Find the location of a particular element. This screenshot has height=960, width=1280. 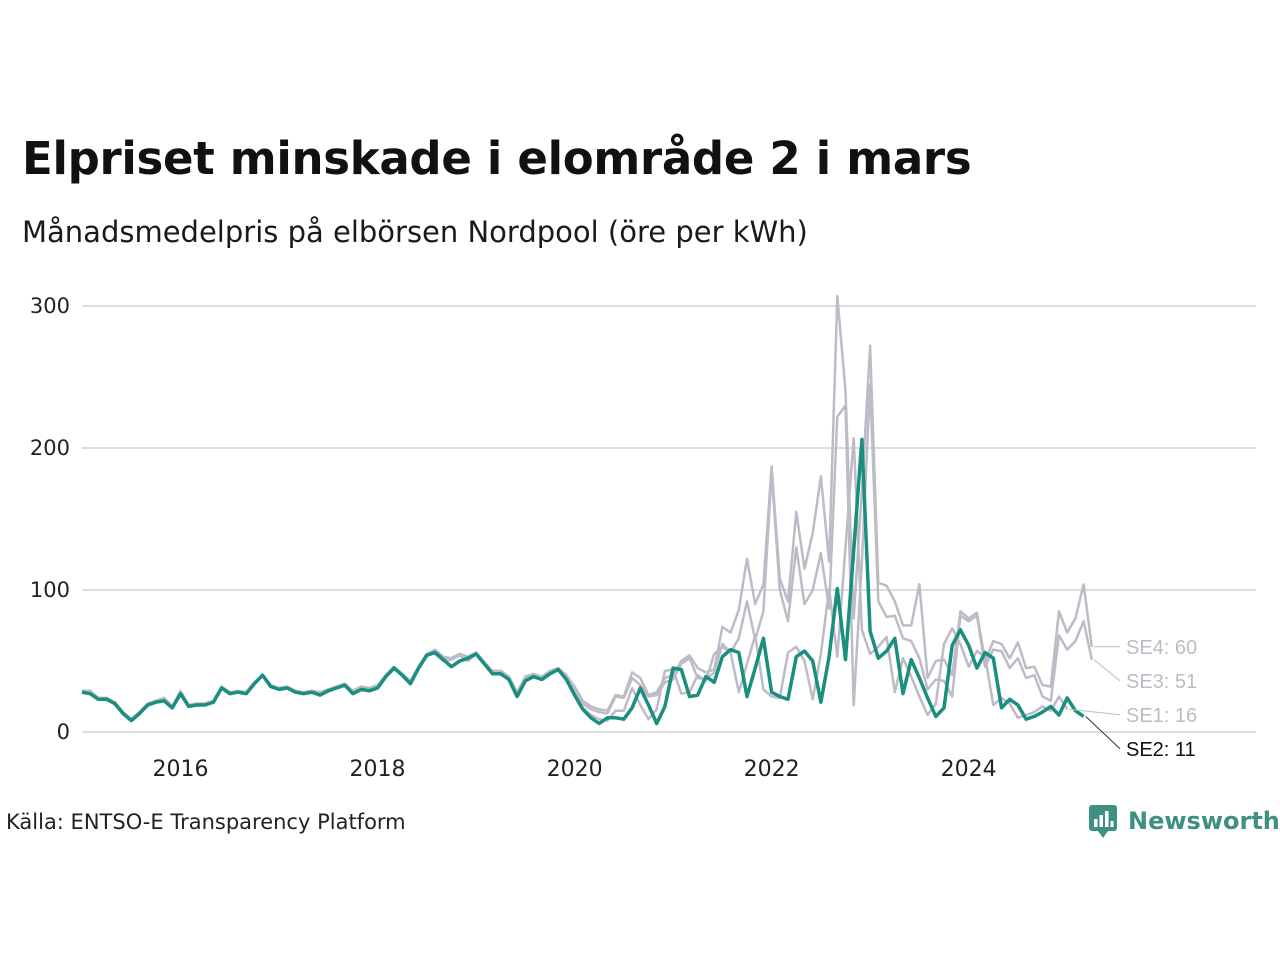

chart-title: Elpriset minskade i elområde 2 i mars is located at coordinates (497, 158).